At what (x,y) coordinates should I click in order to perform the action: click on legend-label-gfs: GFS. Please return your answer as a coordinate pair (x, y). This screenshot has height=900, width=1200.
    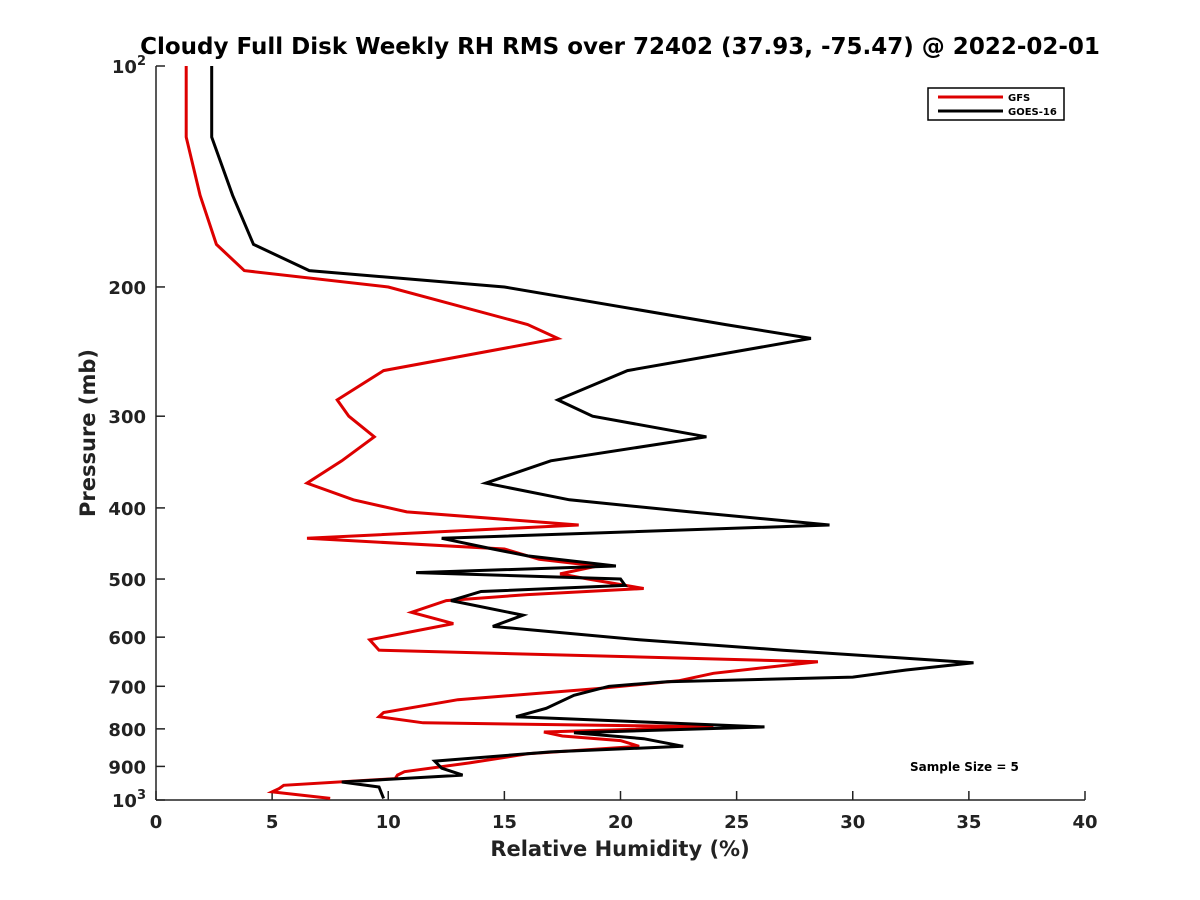
    Looking at the image, I should click on (1019, 98).